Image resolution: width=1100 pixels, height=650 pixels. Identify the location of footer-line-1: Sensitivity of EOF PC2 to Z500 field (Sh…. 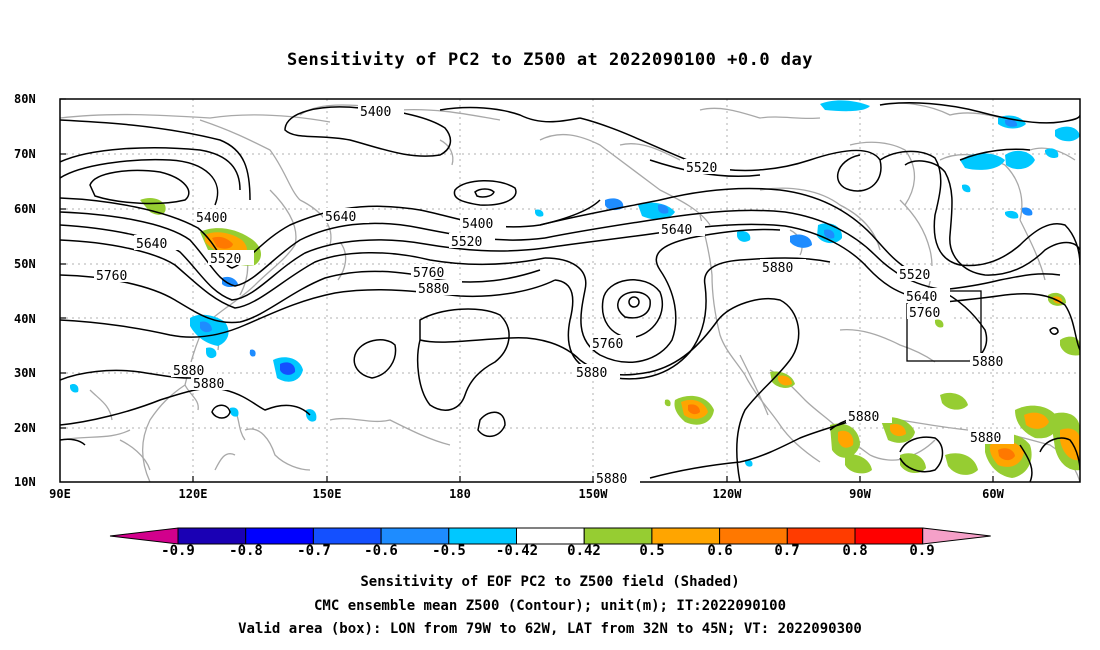
(550, 582).